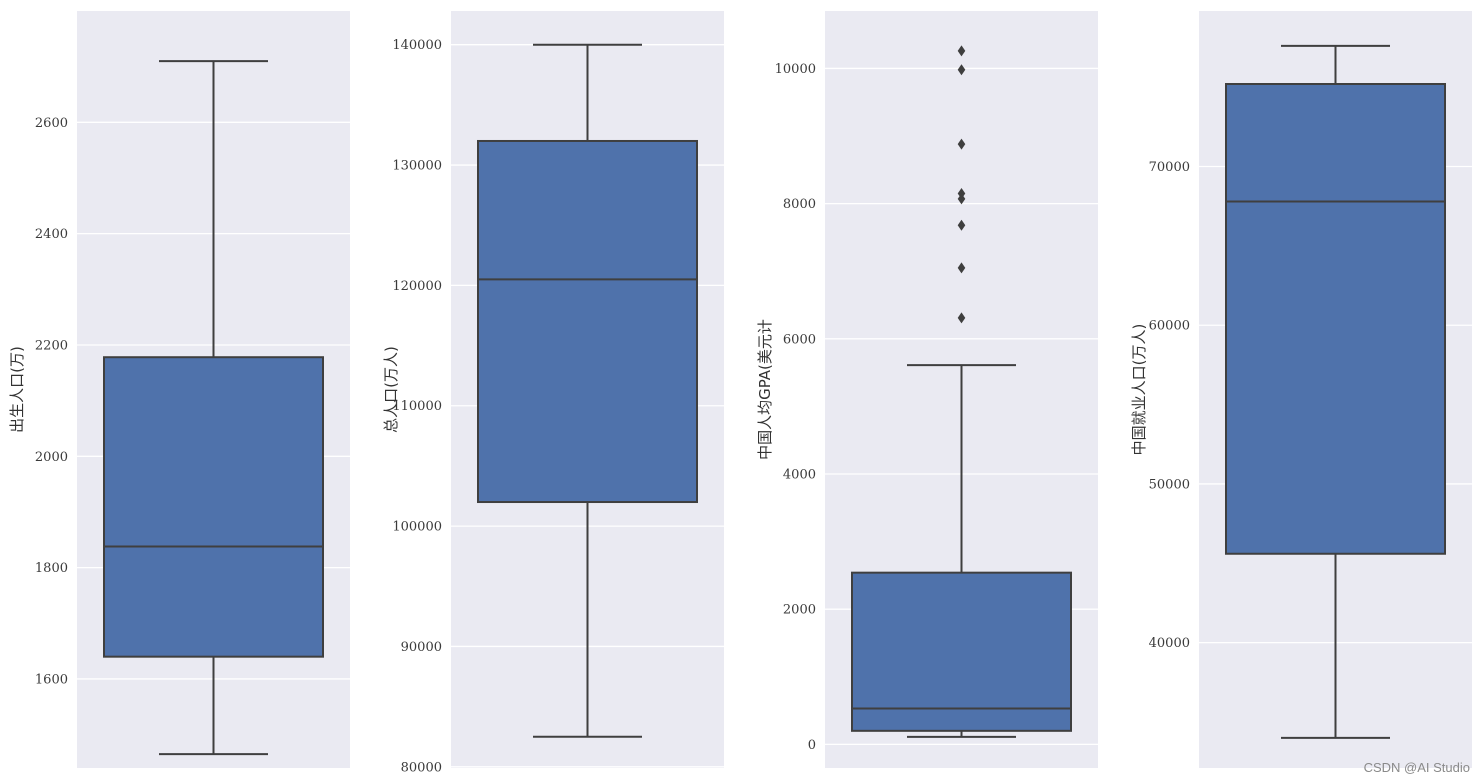  I want to click on y-axis-label: 总人口(万人), so click(391, 389).